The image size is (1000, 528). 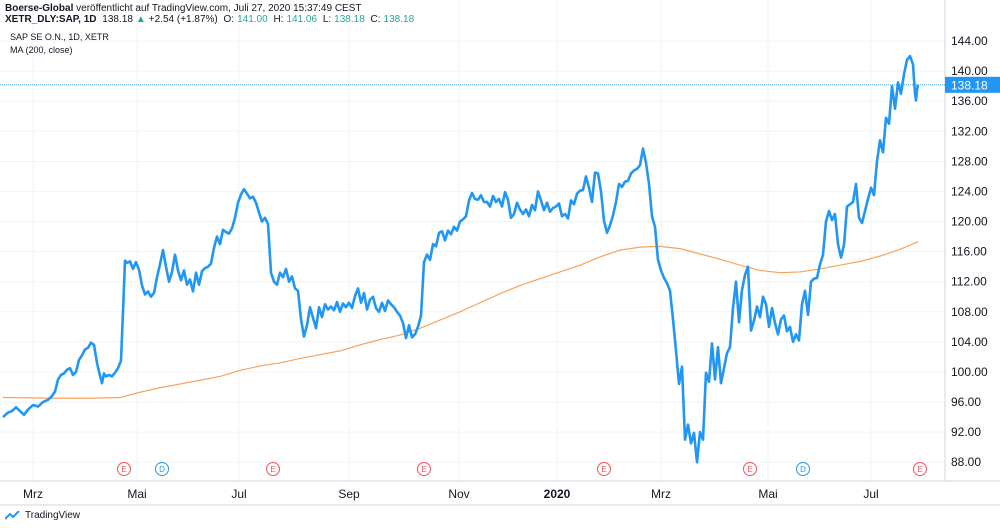 I want to click on y-tick-label: 96.00, so click(x=966, y=402).